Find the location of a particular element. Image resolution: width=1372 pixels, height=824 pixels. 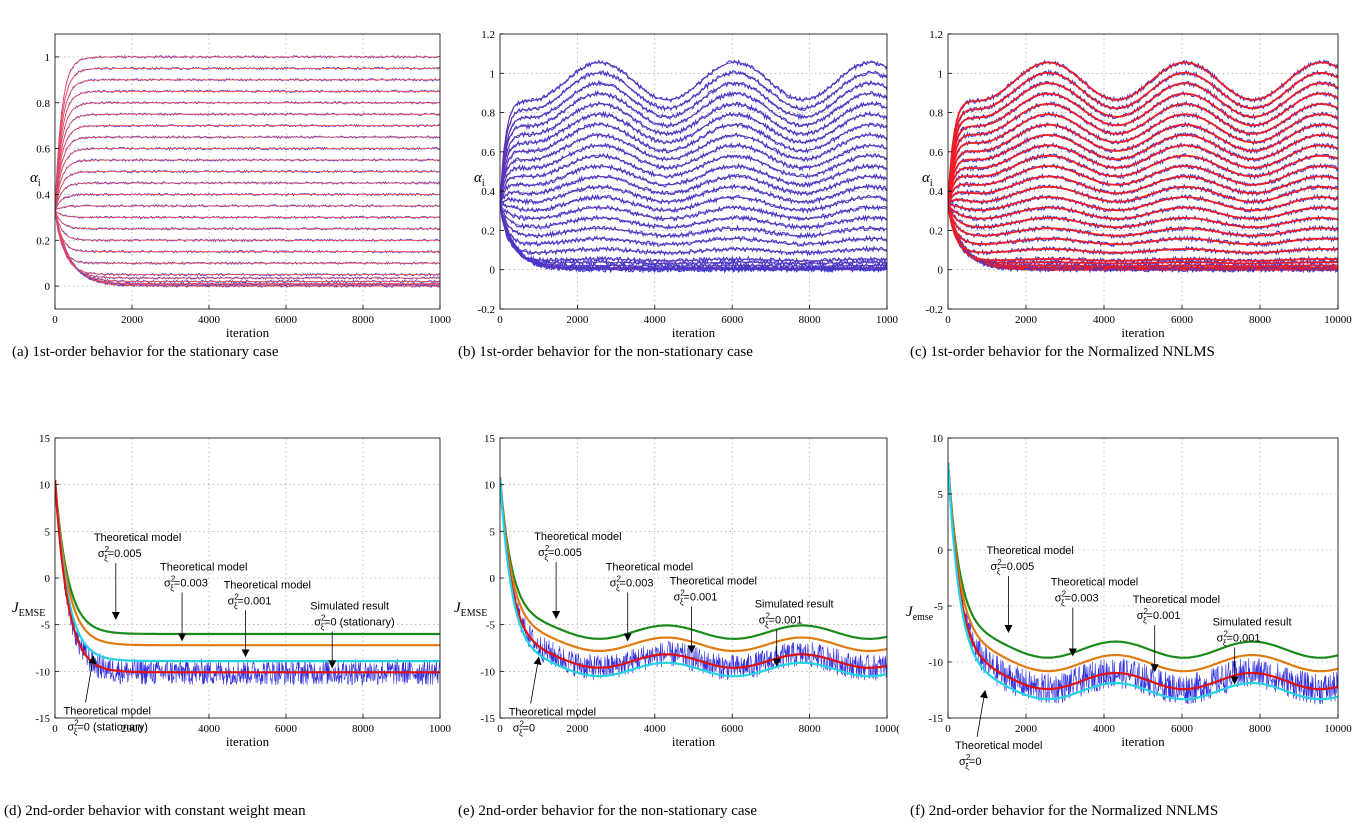

axes-frame is located at coordinates (1143, 578).